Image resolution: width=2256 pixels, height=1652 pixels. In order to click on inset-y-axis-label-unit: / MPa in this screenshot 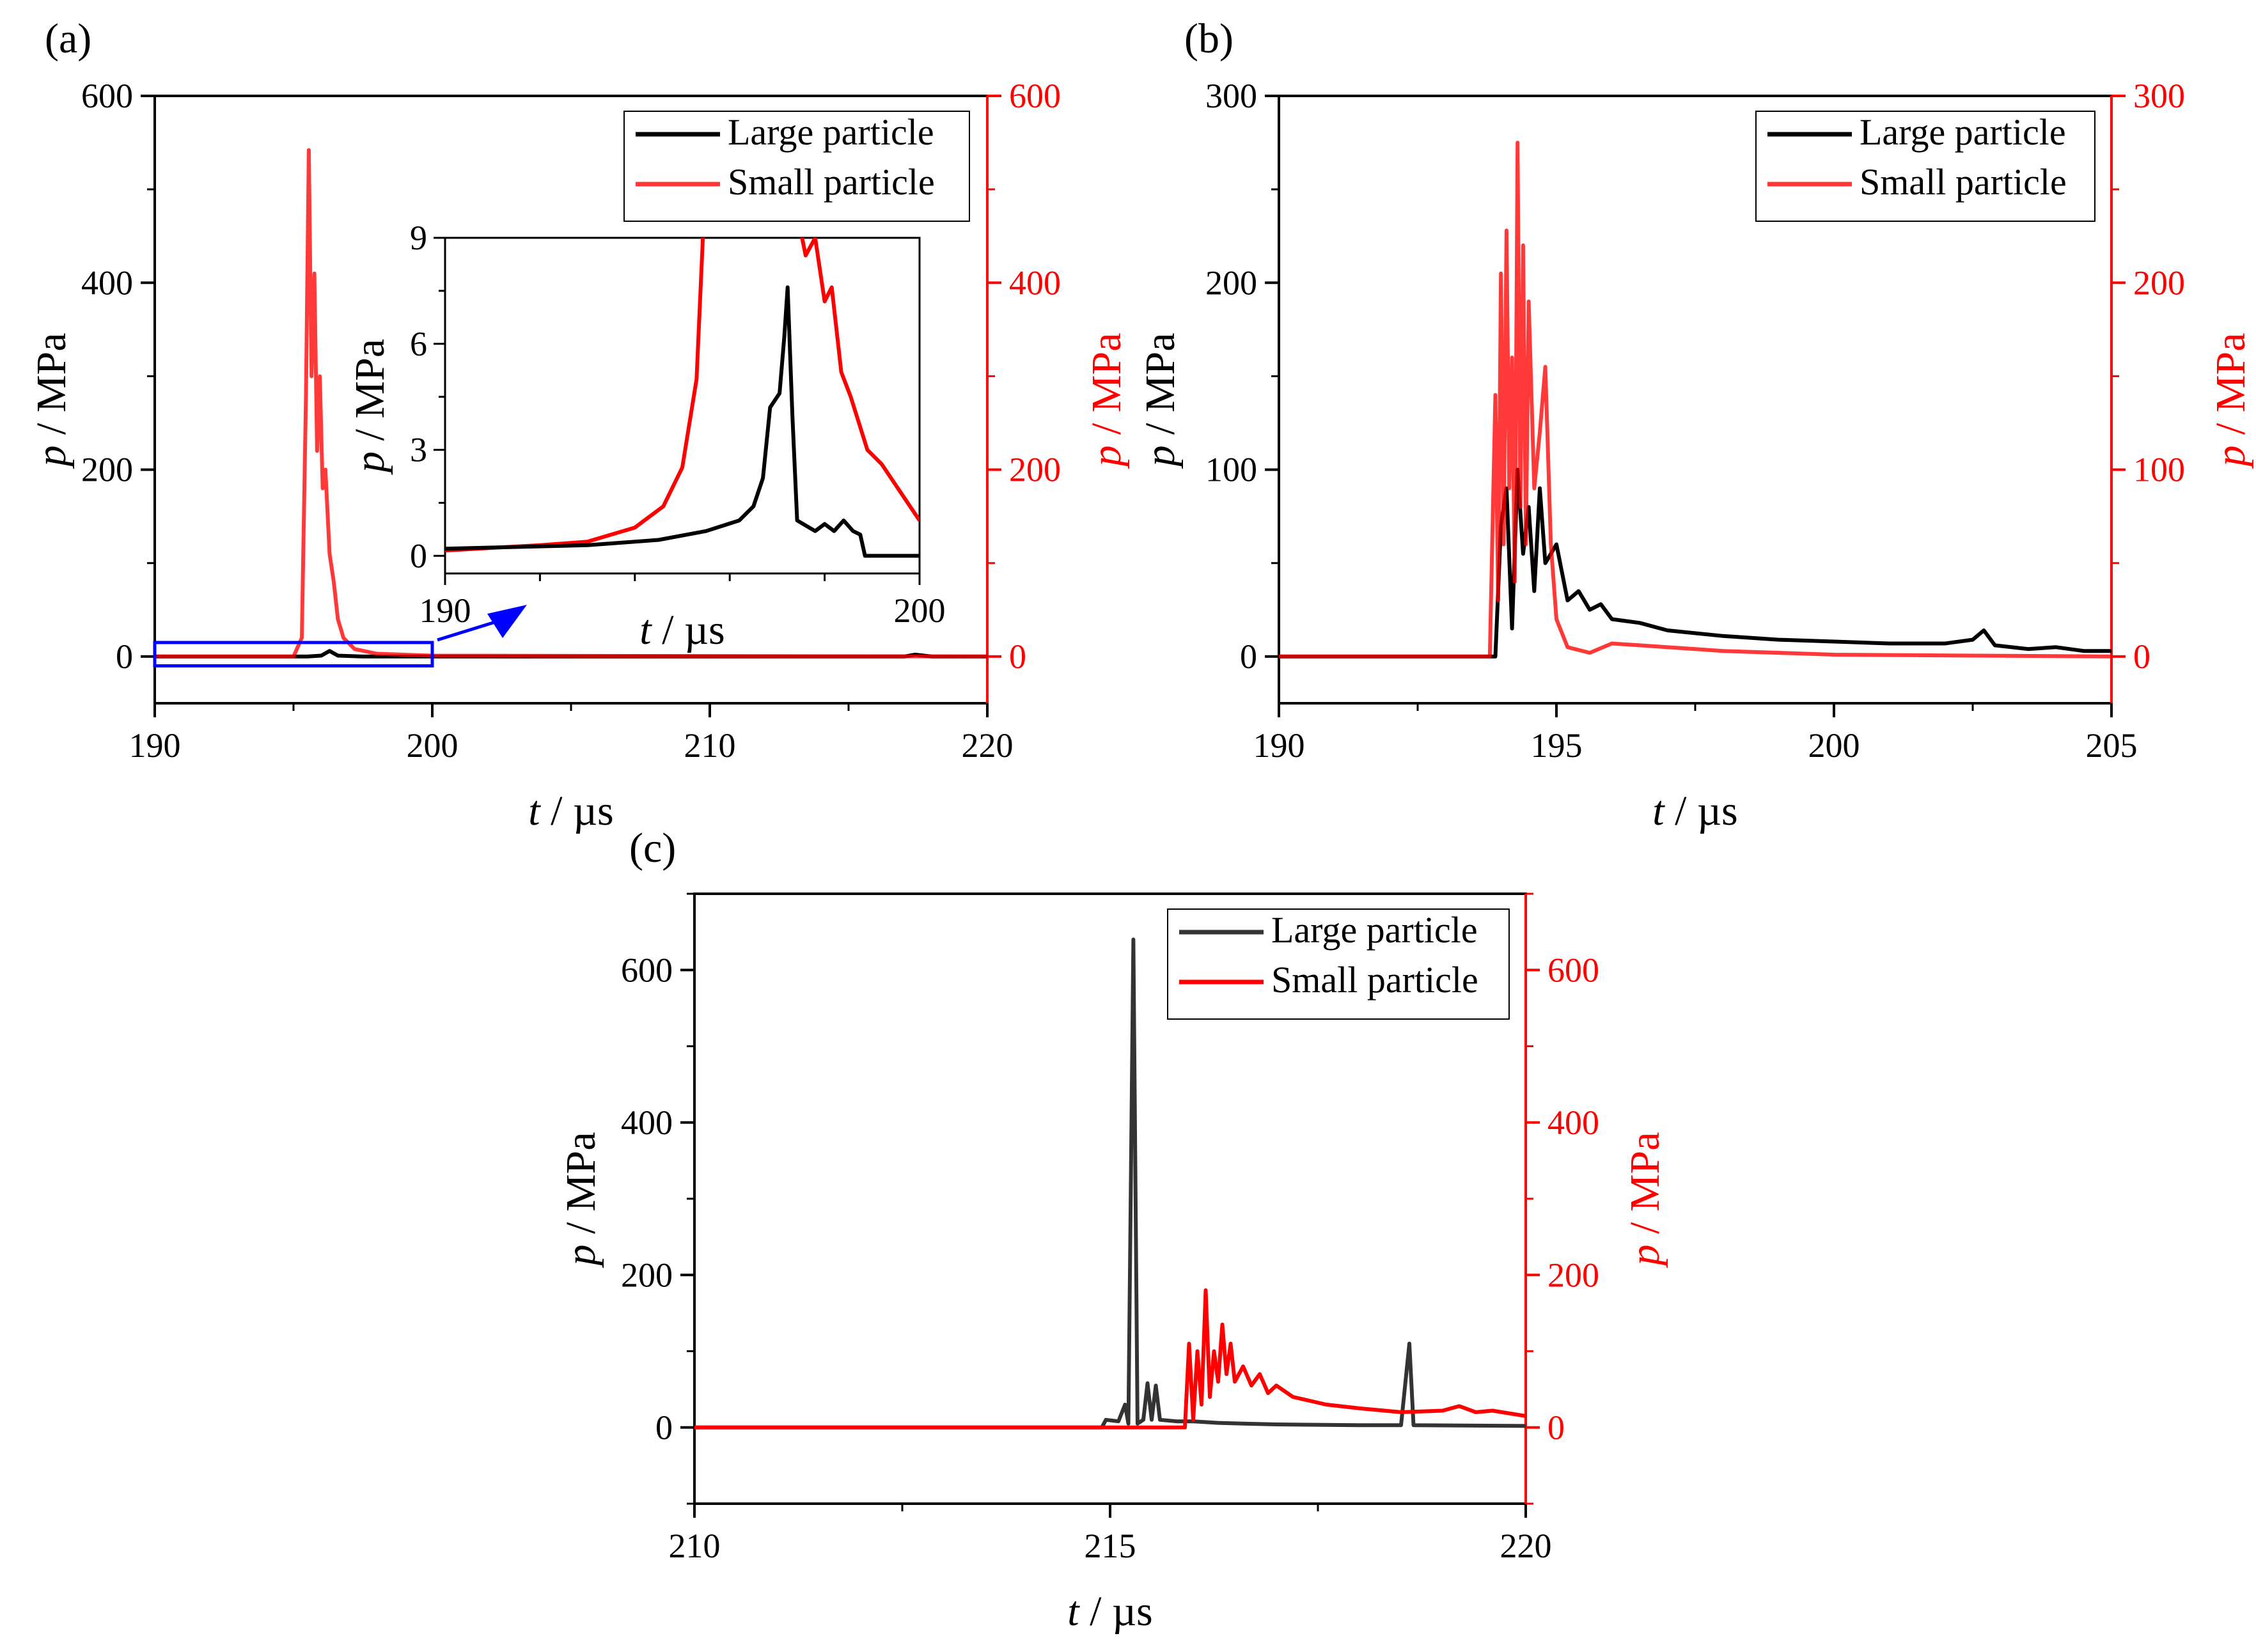, I will do `click(370, 395)`.